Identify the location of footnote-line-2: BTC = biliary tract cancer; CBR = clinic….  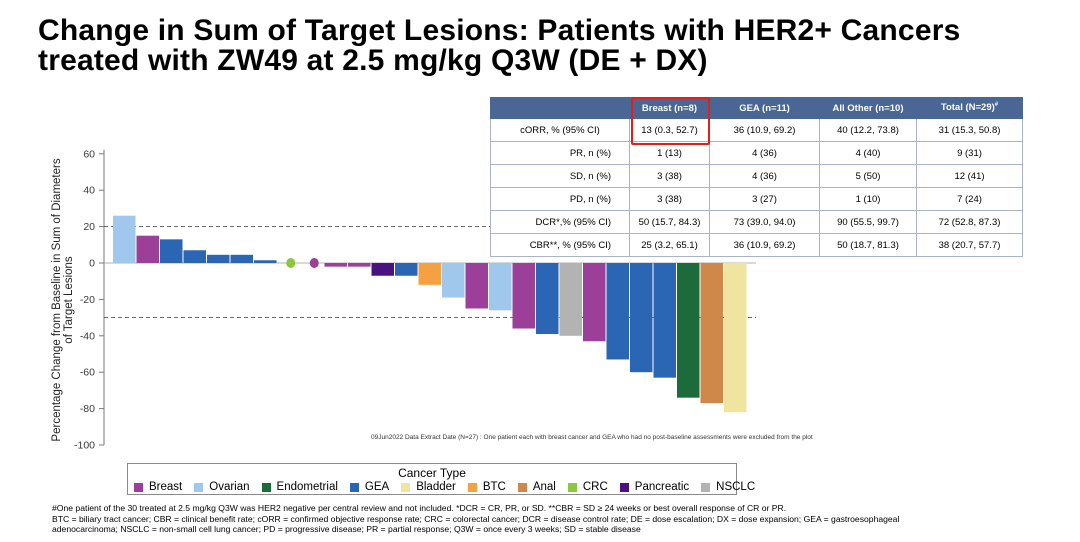
(476, 518).